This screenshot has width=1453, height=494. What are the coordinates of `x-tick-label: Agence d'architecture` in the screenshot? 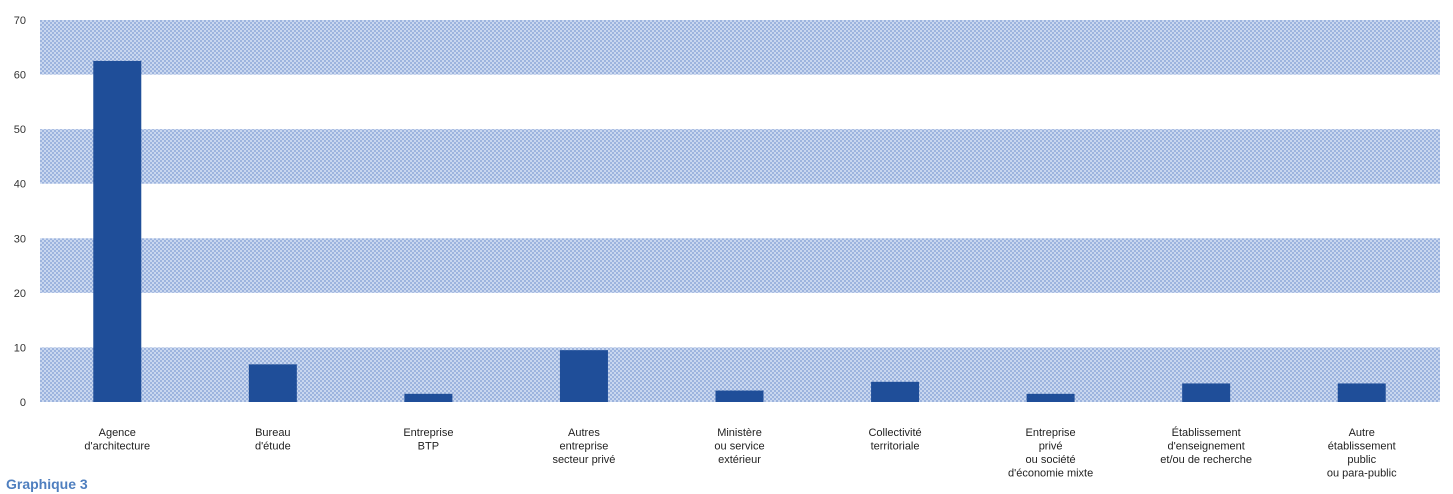 It's located at (117, 440).